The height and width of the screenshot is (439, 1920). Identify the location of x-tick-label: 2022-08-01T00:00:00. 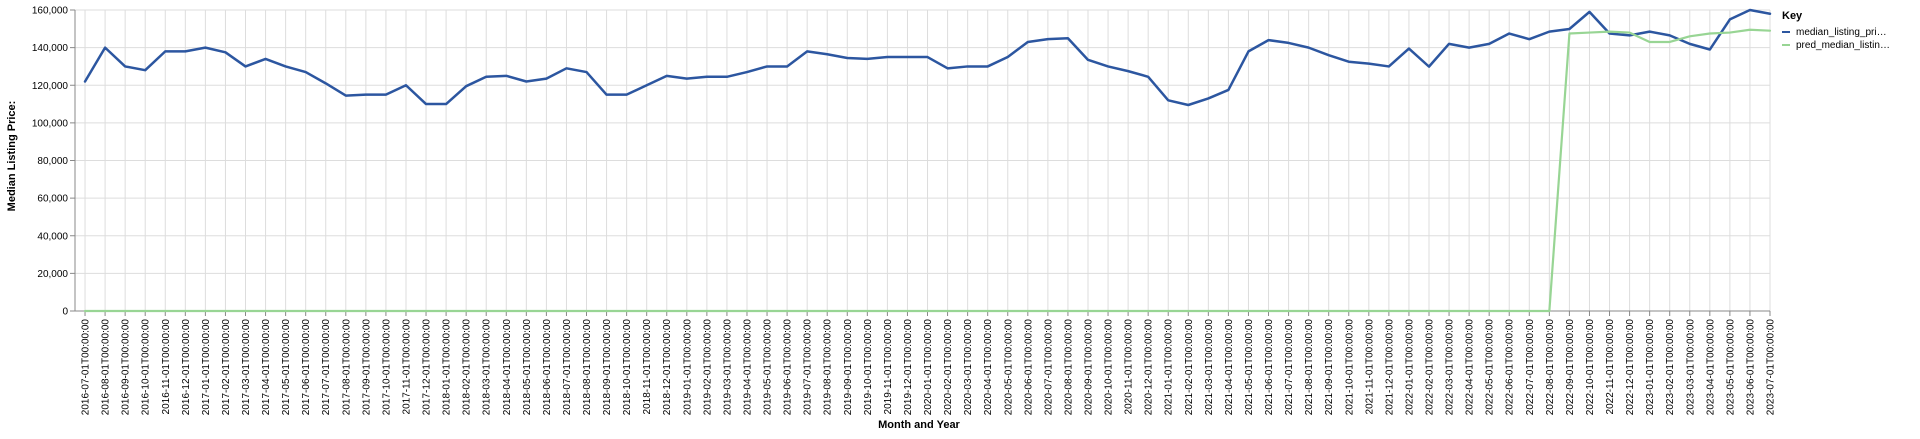
(1550, 367).